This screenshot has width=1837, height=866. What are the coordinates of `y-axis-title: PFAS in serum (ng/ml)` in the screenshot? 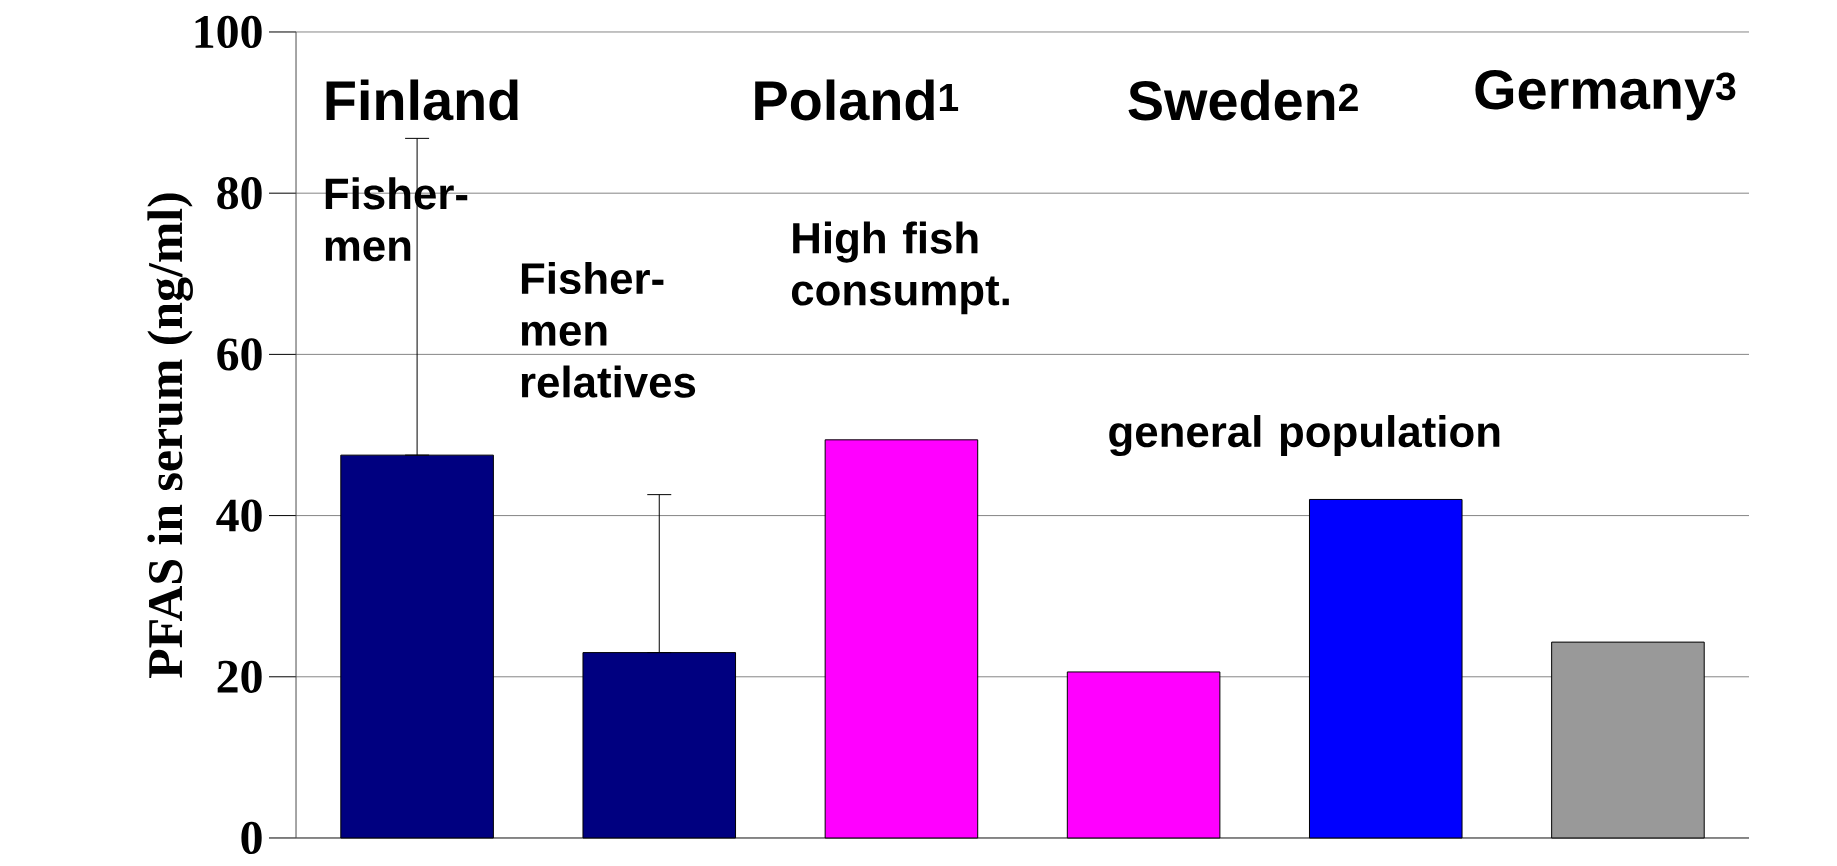 It's located at (170, 435).